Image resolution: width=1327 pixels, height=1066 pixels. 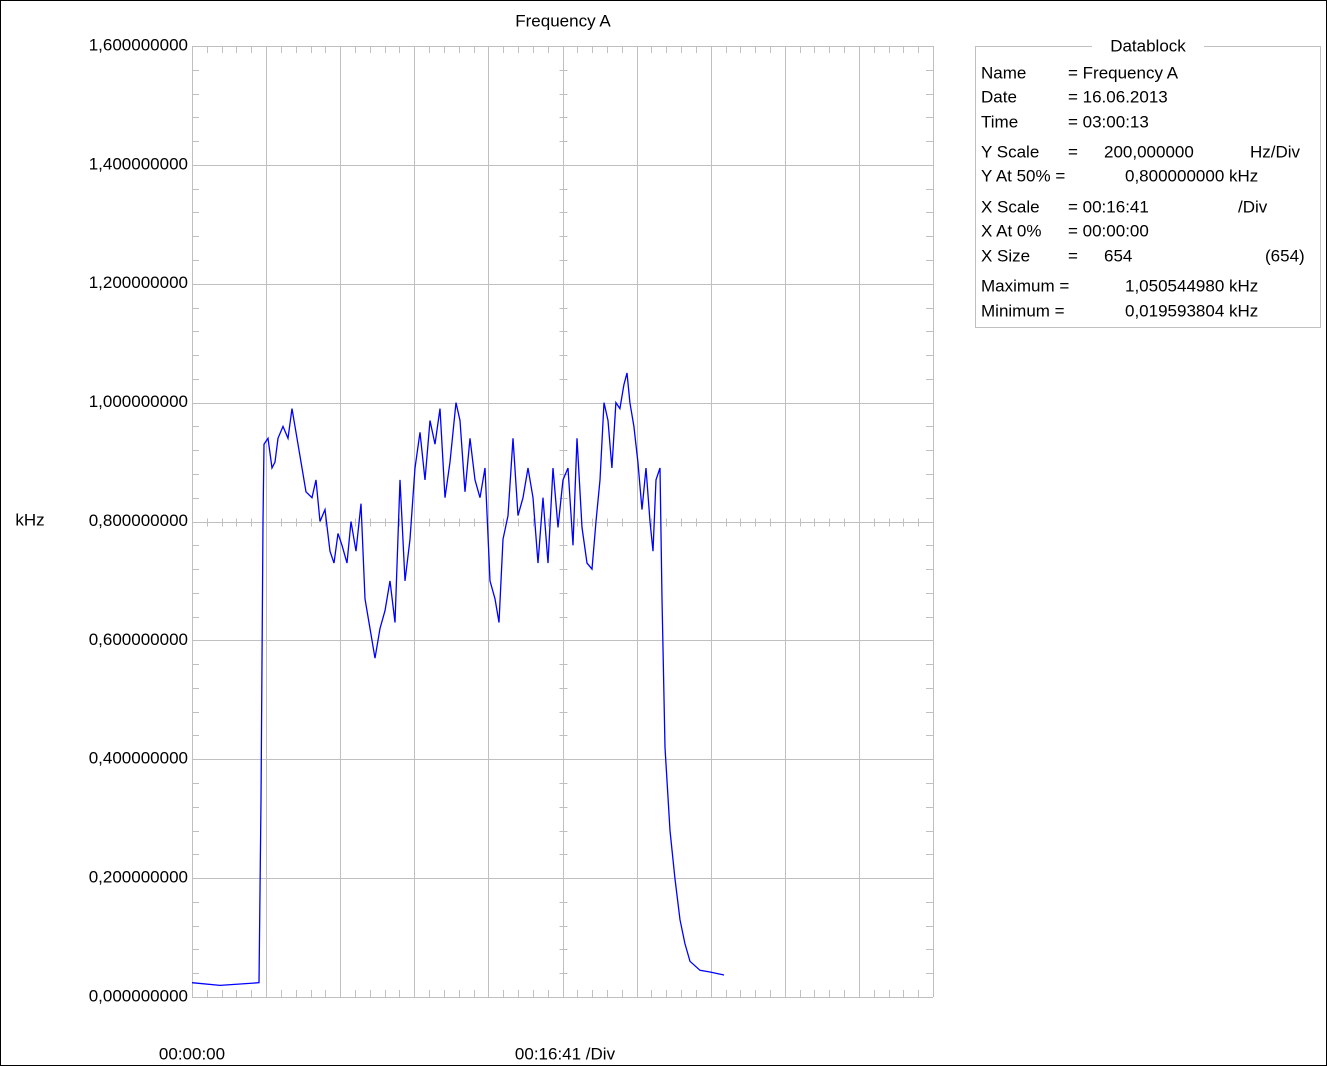 I want to click on y-tick-label: 1,600000000, so click(x=138, y=44).